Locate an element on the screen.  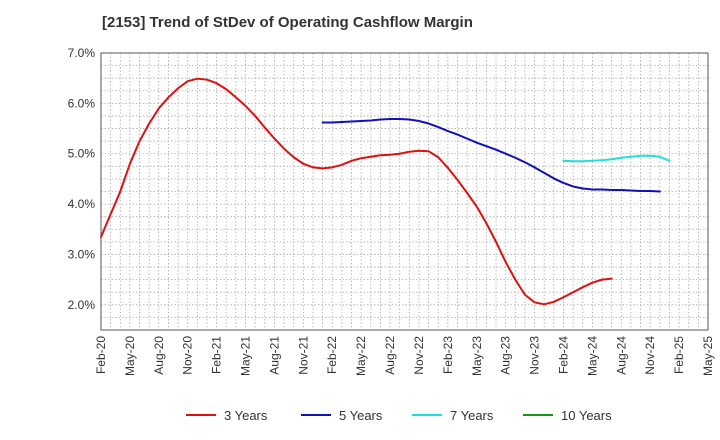
series-line-5-years is located at coordinates (491, 155).